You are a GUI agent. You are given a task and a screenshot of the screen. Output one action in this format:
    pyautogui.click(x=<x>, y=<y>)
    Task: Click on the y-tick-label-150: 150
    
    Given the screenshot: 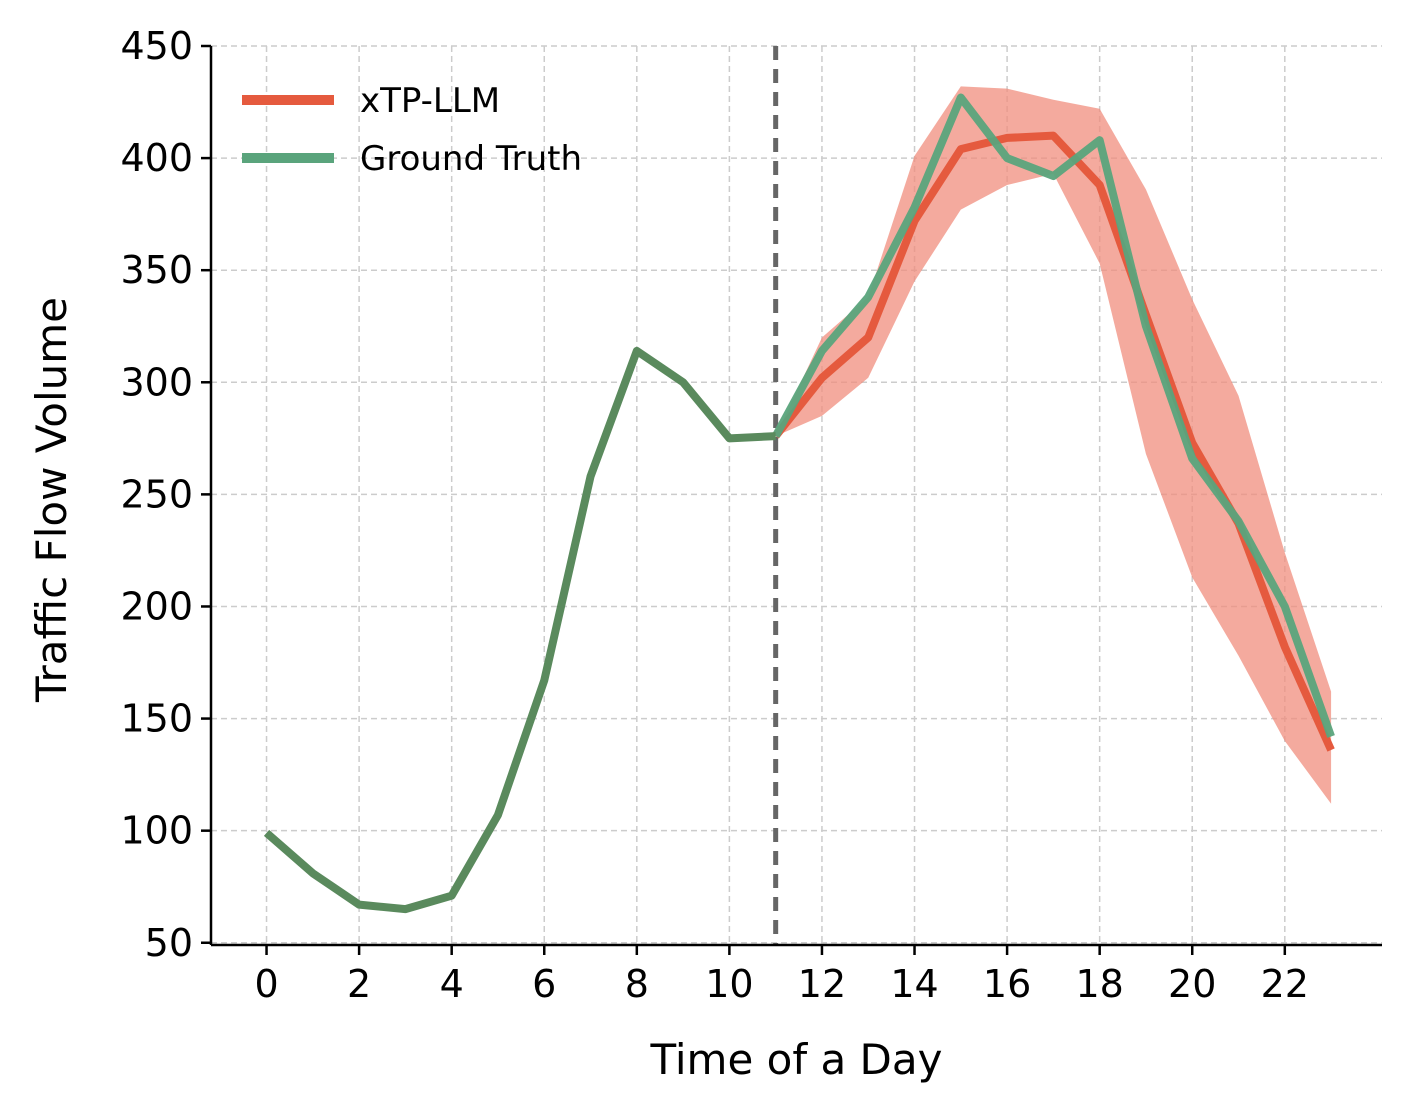 What is the action you would take?
    pyautogui.click(x=156, y=719)
    